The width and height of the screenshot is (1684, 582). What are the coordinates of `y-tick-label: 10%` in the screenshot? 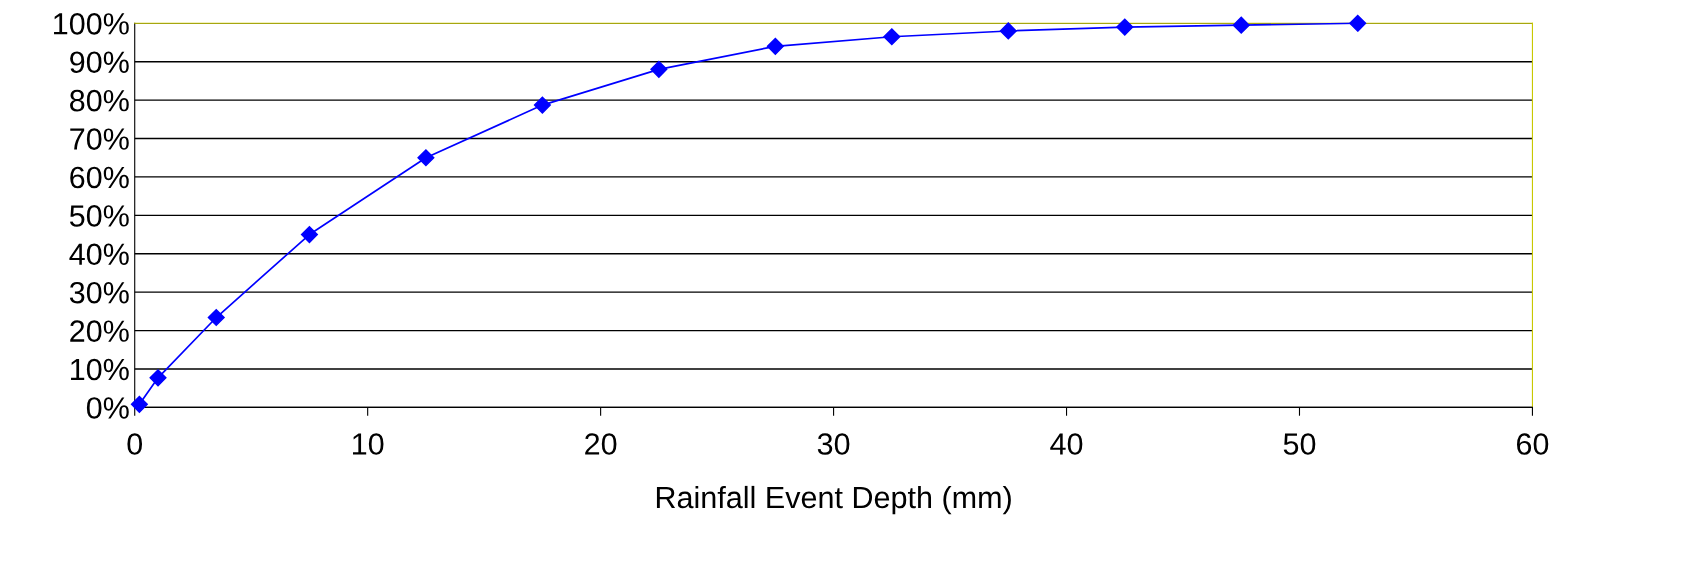 It's located at (100, 369).